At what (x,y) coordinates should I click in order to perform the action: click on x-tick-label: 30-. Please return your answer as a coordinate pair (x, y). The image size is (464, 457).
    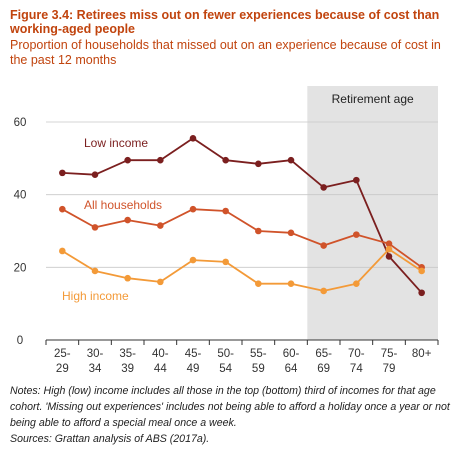
    Looking at the image, I should click on (95, 354).